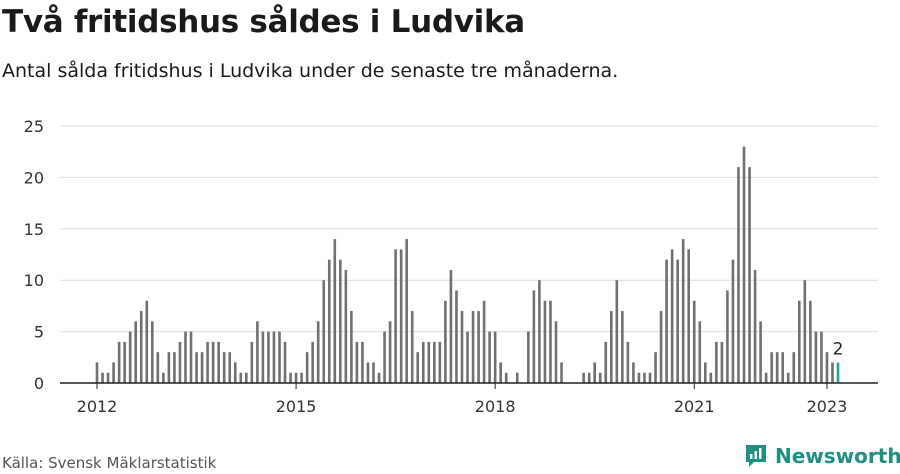 The image size is (900, 474). What do you see at coordinates (495, 406) in the screenshot?
I see `x-tick-label: 2018` at bounding box center [495, 406].